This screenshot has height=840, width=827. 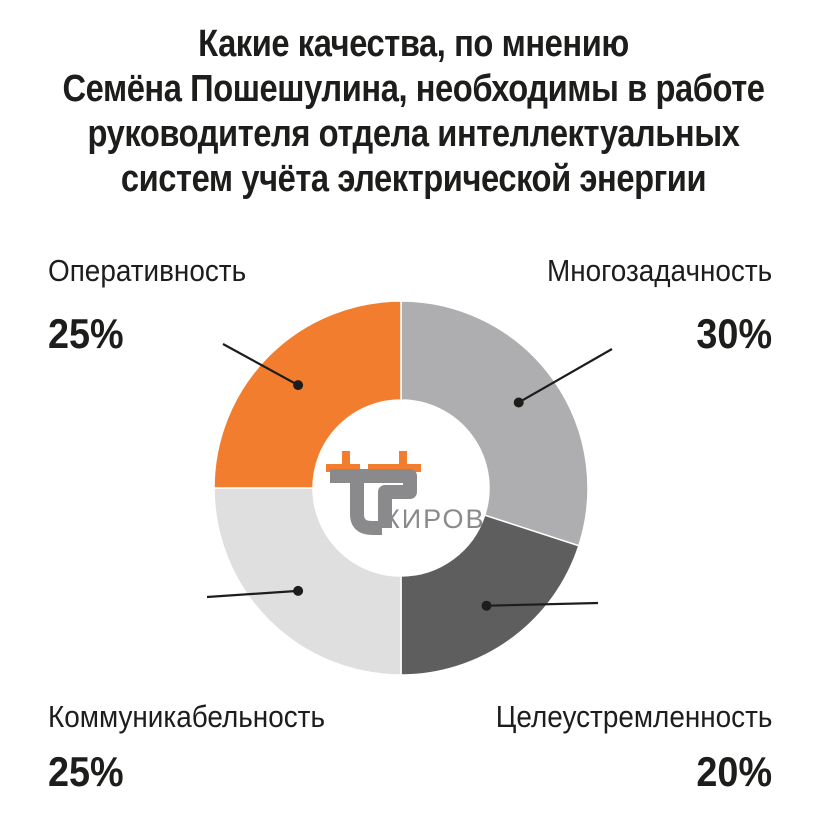 What do you see at coordinates (413, 44) in the screenshot?
I see `title-line-1: Какие качества, по мнению` at bounding box center [413, 44].